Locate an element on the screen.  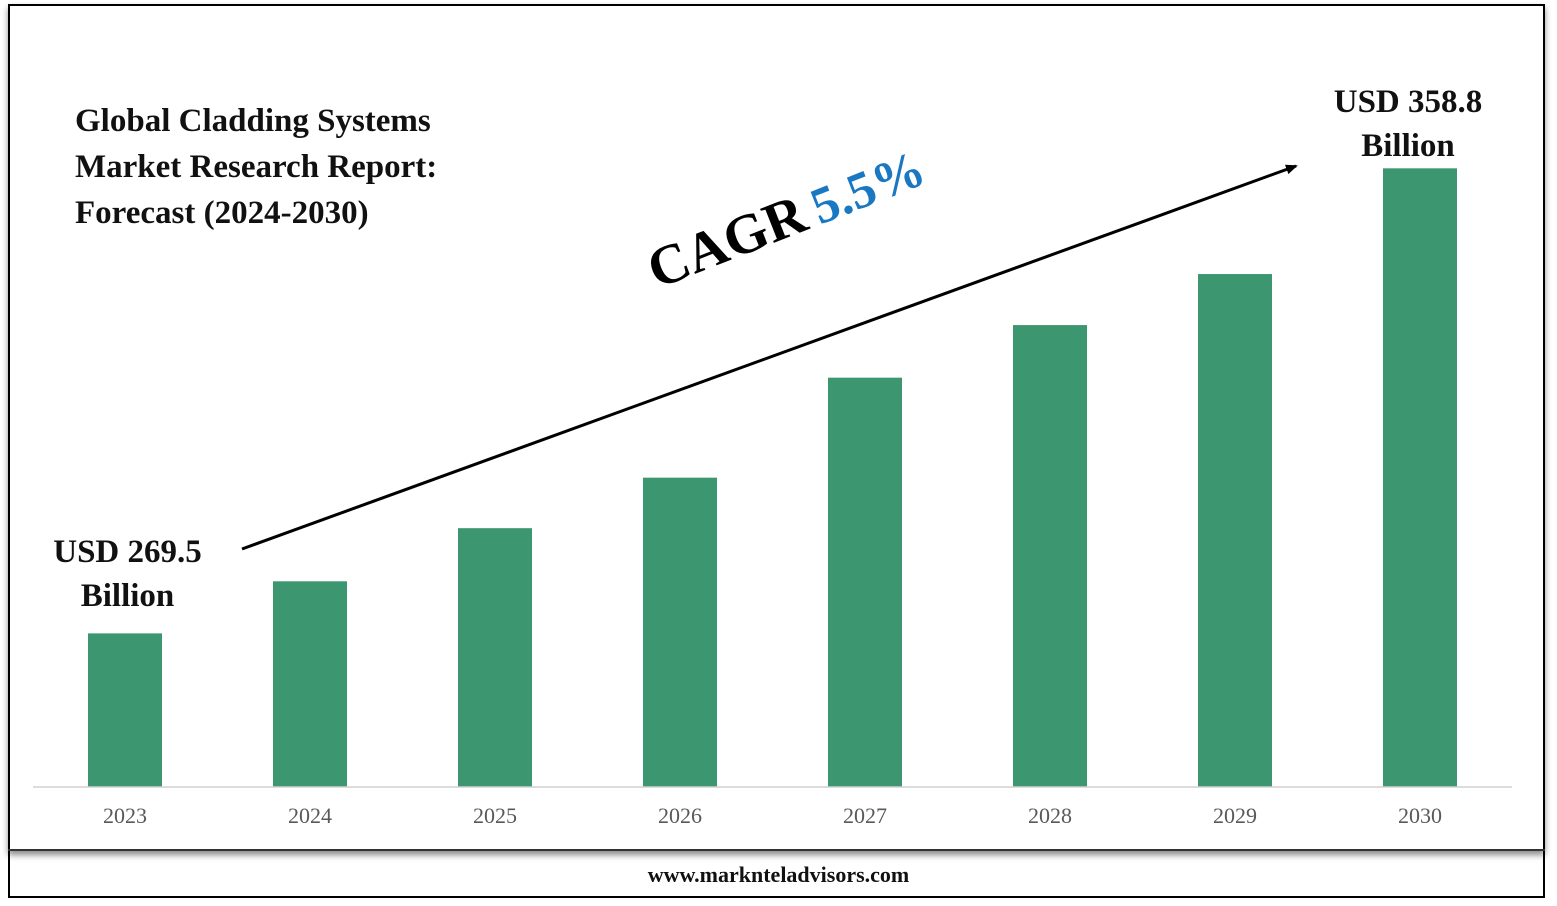
end-value-label: USD 358.8 Billion is located at coordinates (1408, 124).